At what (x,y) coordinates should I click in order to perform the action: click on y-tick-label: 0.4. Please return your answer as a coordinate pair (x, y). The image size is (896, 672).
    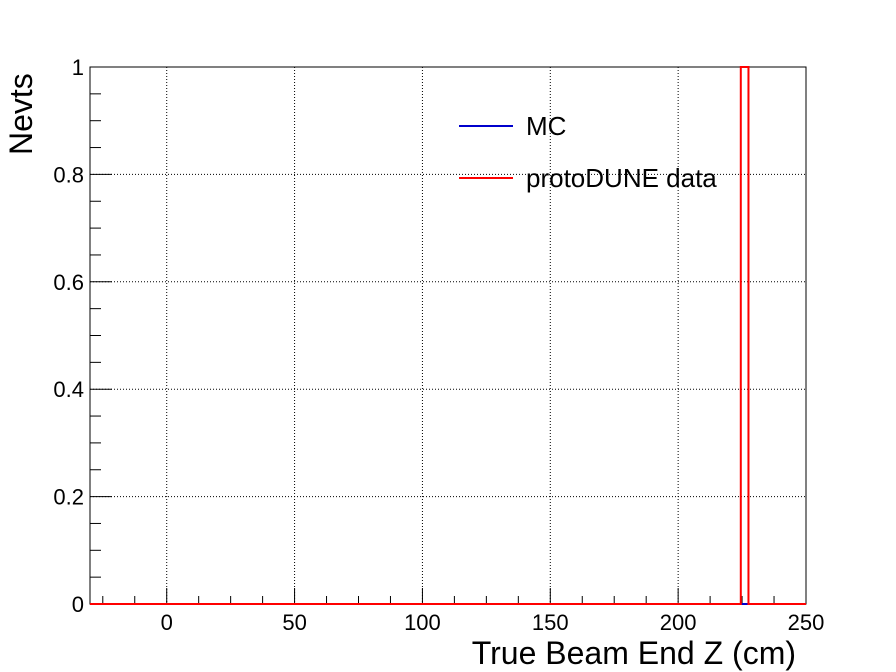
    Looking at the image, I should click on (68, 389).